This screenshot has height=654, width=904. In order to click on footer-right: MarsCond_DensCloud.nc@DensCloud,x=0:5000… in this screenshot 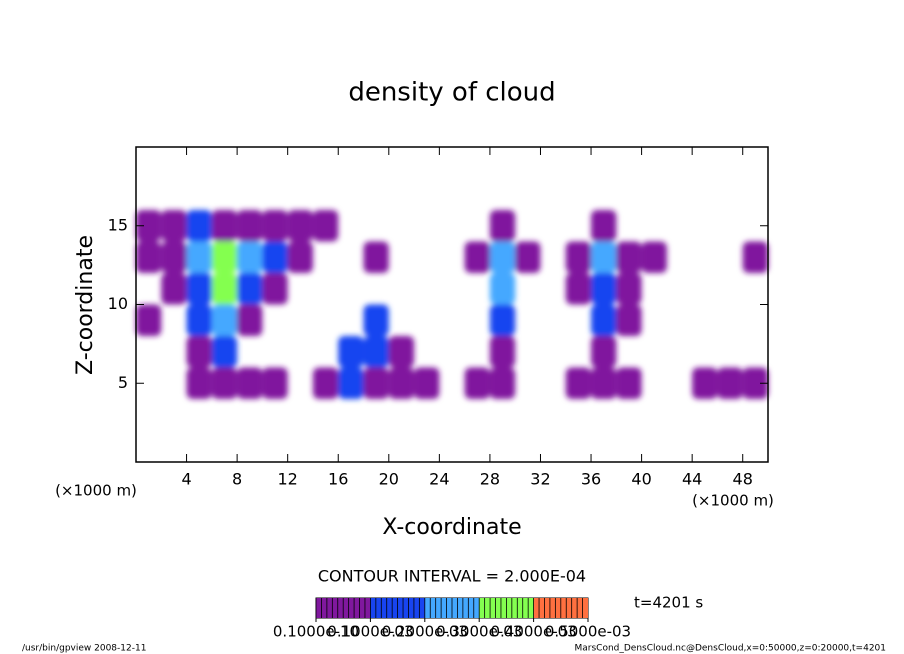, I will do `click(731, 649)`.